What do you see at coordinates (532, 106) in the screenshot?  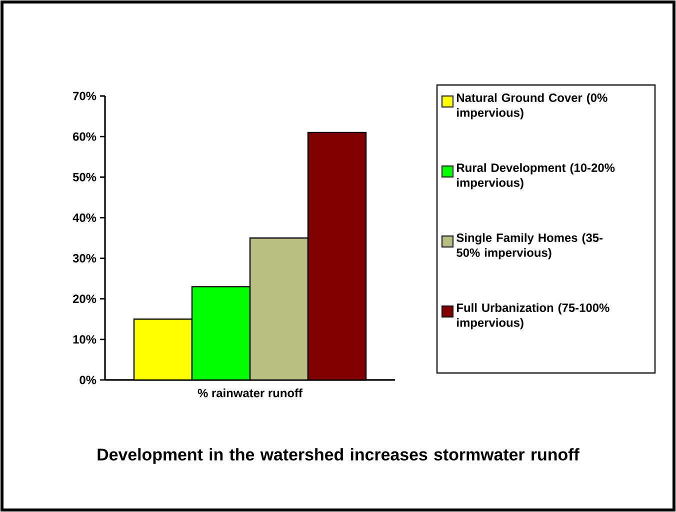 I see `legend-label: Natural Ground Cover (0% impervious)` at bounding box center [532, 106].